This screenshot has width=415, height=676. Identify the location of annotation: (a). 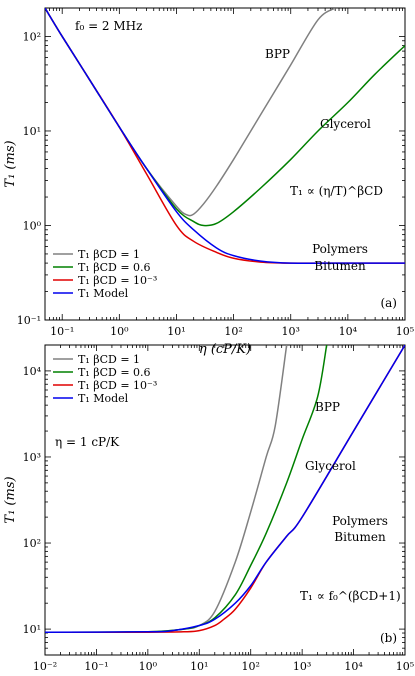
(388, 303).